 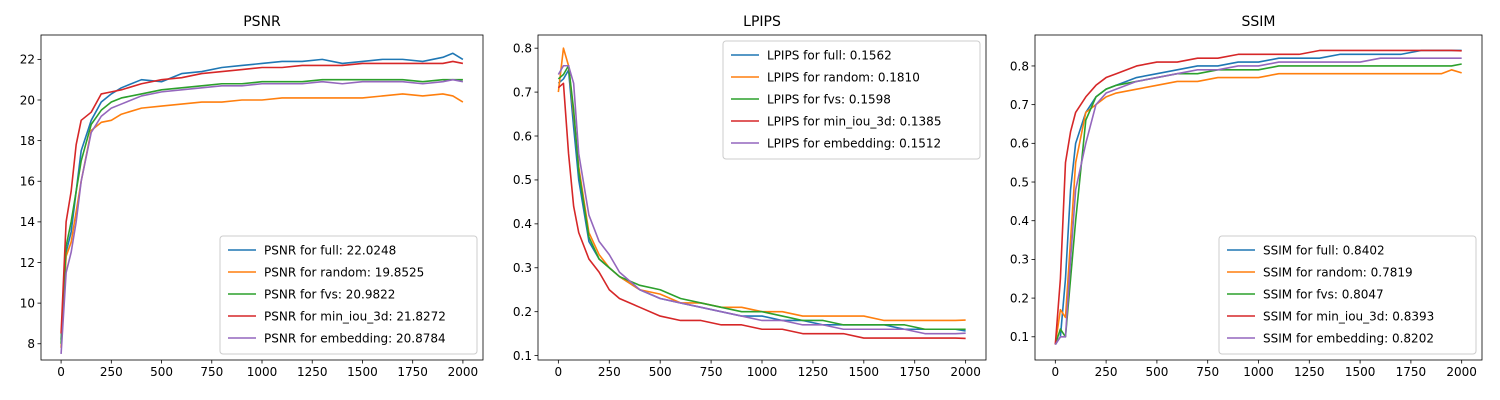 What do you see at coordinates (1019, 144) in the screenshot?
I see `ssim-y-tick-label: 0.6` at bounding box center [1019, 144].